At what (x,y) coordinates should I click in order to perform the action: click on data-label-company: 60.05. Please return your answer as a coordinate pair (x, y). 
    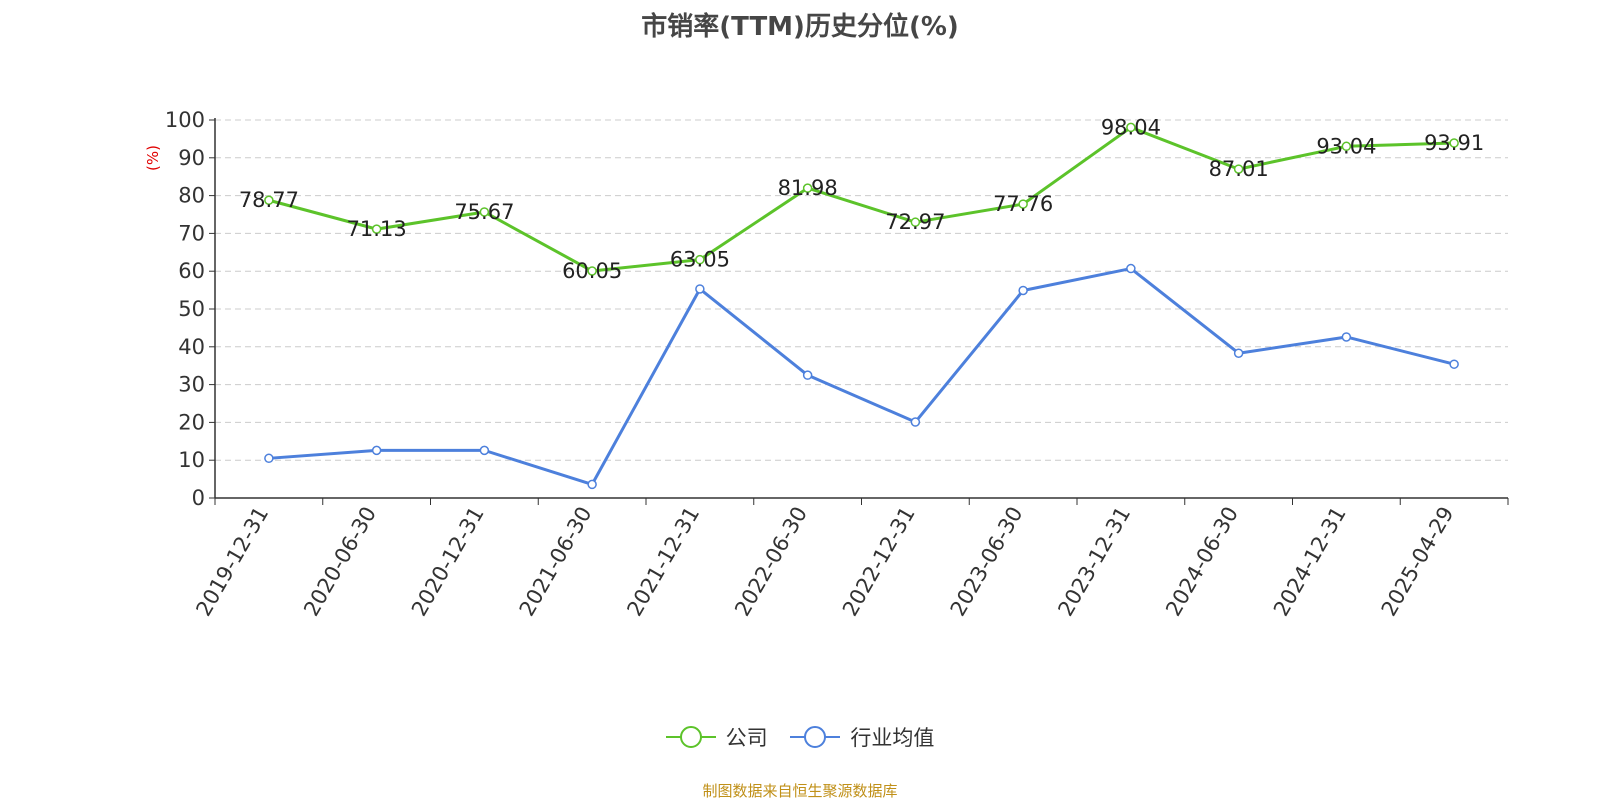
    Looking at the image, I should click on (592, 271).